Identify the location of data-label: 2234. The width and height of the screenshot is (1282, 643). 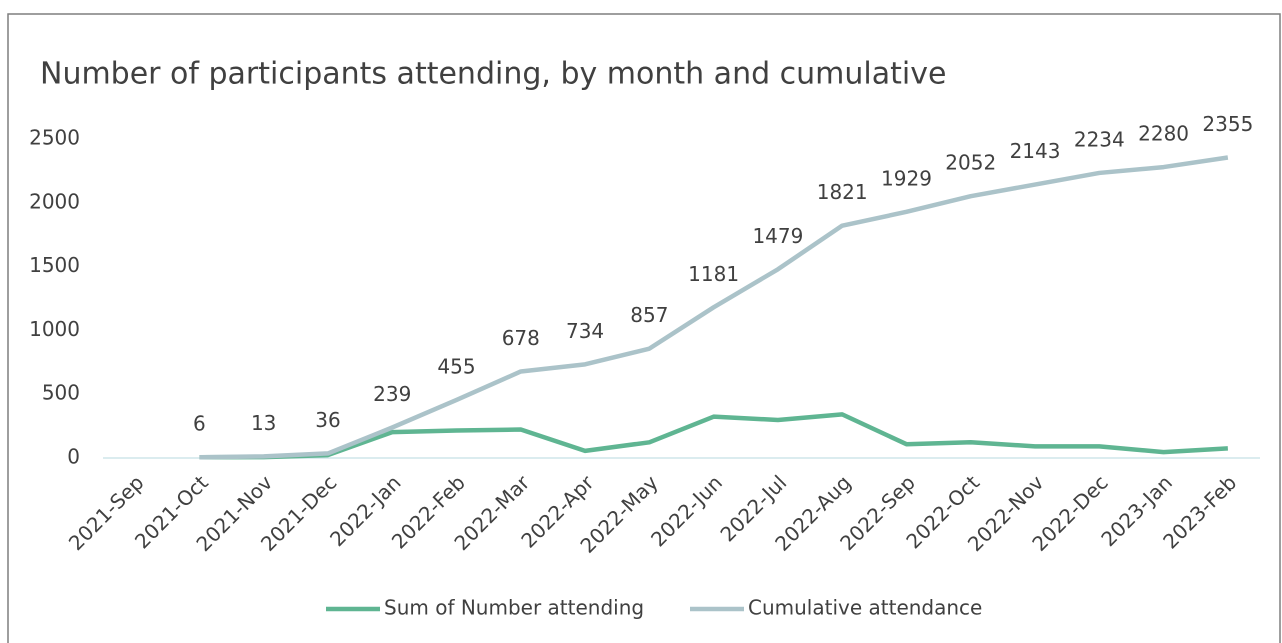
(1099, 139).